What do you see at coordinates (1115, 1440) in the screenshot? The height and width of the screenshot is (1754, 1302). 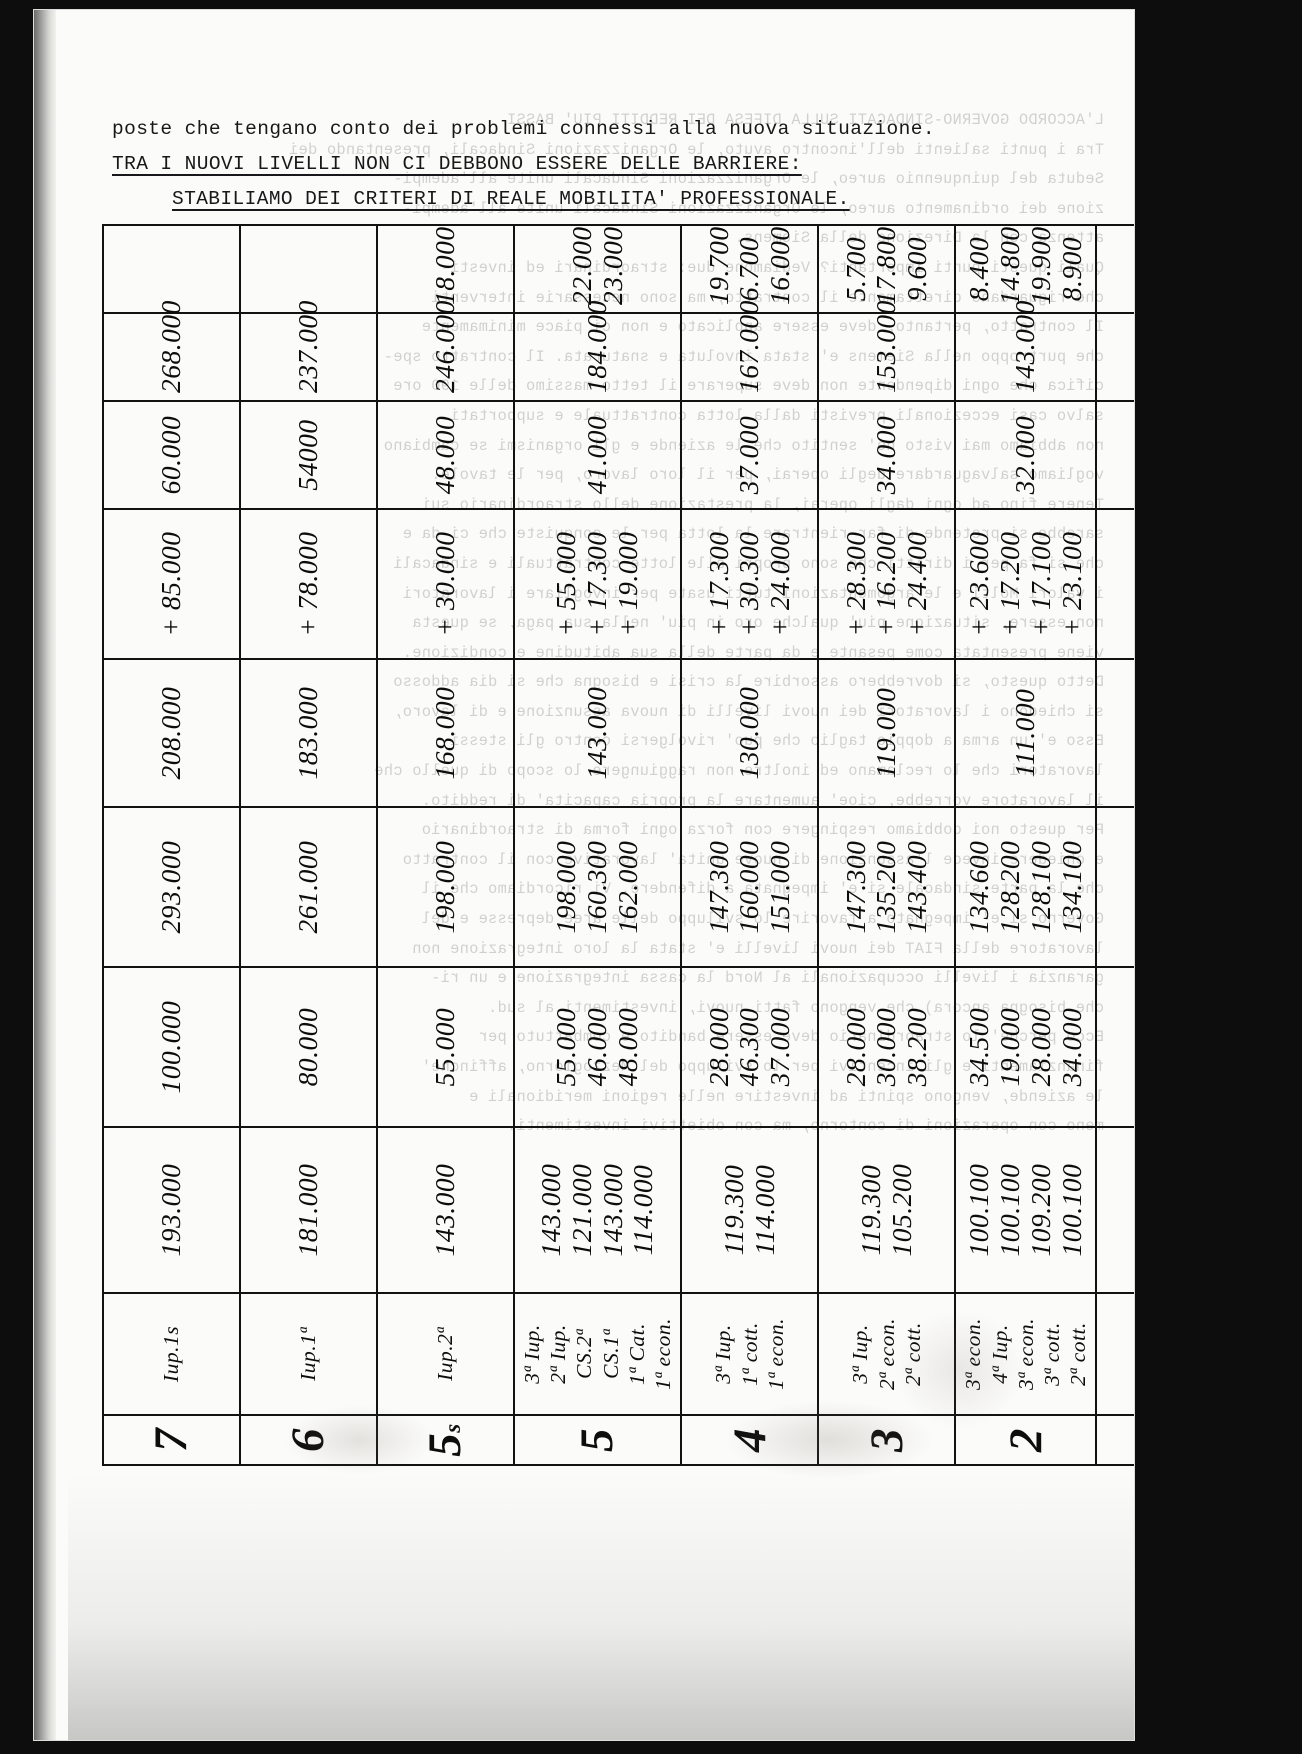 I see `level-cell: 1` at bounding box center [1115, 1440].